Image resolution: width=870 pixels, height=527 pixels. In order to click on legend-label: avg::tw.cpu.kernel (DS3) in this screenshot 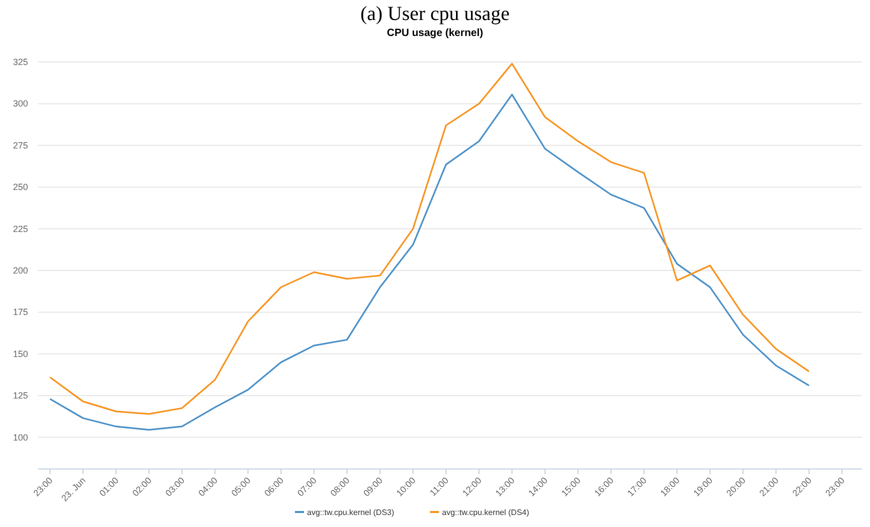, I will do `click(350, 512)`.